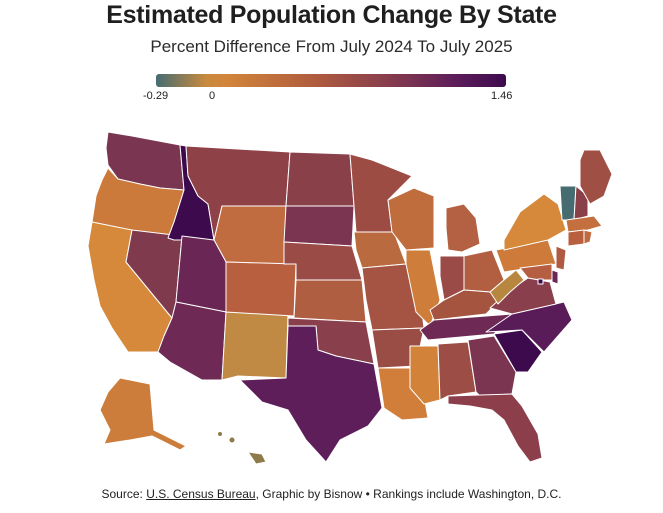  What do you see at coordinates (495, 428) in the screenshot?
I see `state-FL` at bounding box center [495, 428].